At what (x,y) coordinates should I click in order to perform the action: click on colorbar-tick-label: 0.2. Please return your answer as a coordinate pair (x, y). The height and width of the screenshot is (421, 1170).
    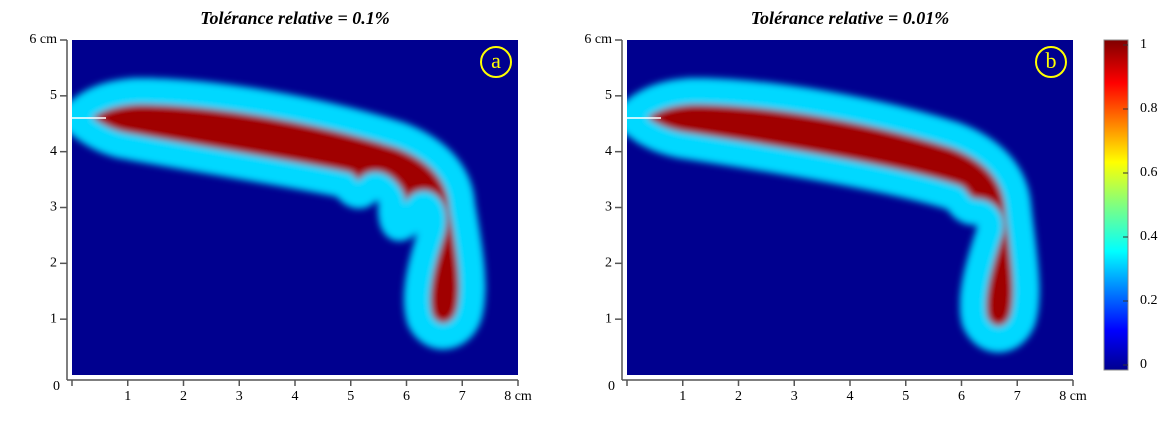
    Looking at the image, I should click on (1149, 300).